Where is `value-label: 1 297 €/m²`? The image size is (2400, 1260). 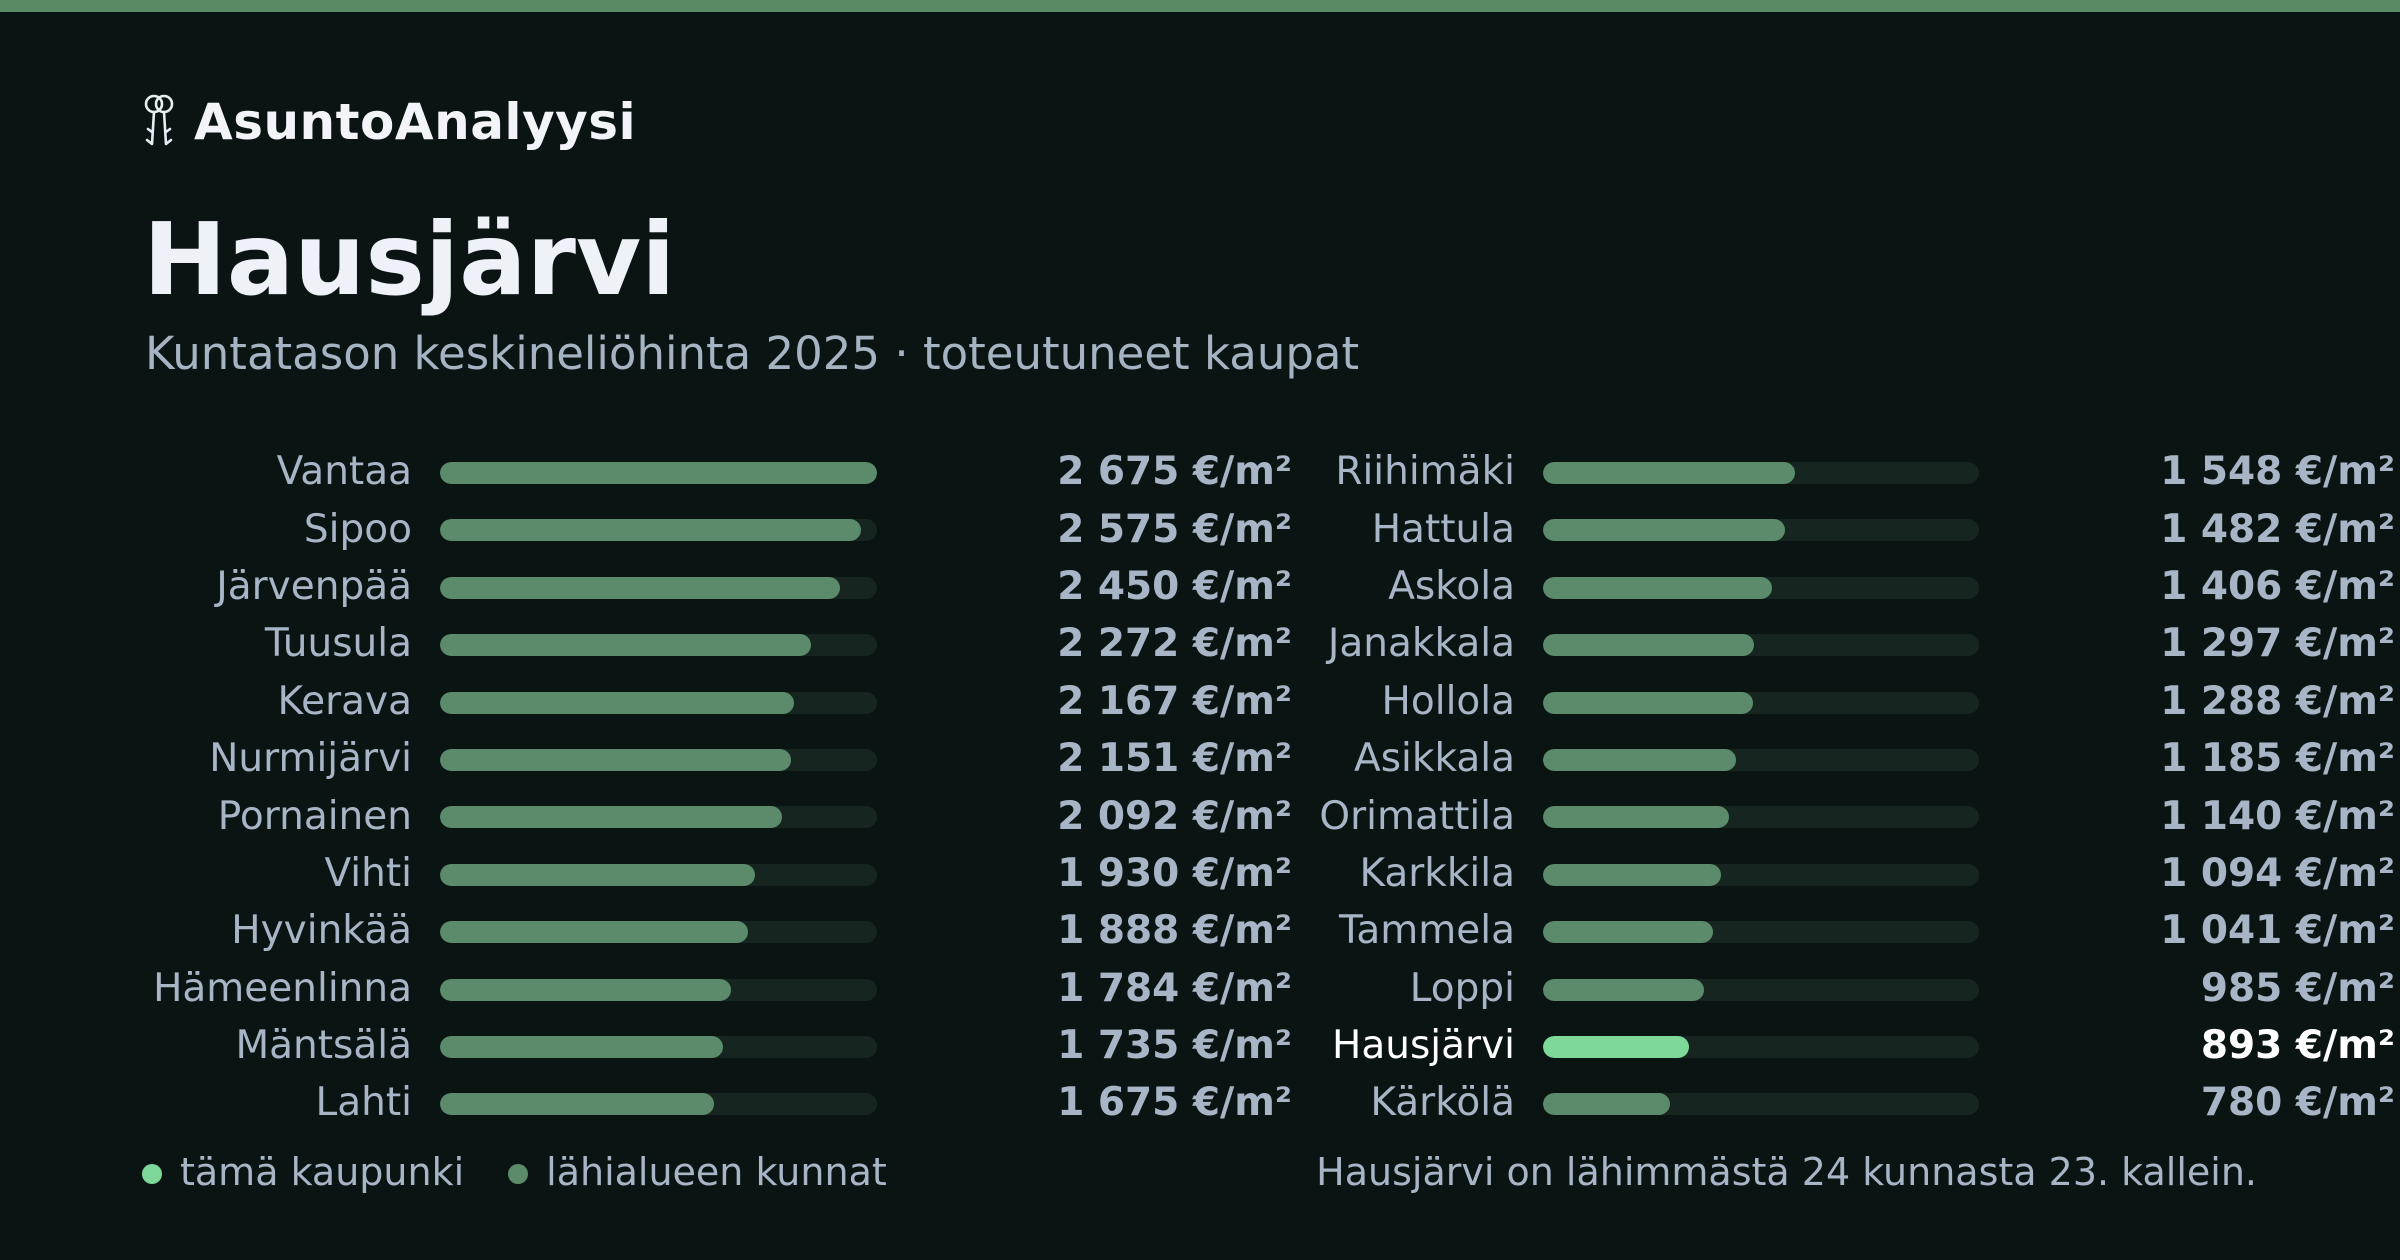
value-label: 1 297 €/m² is located at coordinates (2277, 644).